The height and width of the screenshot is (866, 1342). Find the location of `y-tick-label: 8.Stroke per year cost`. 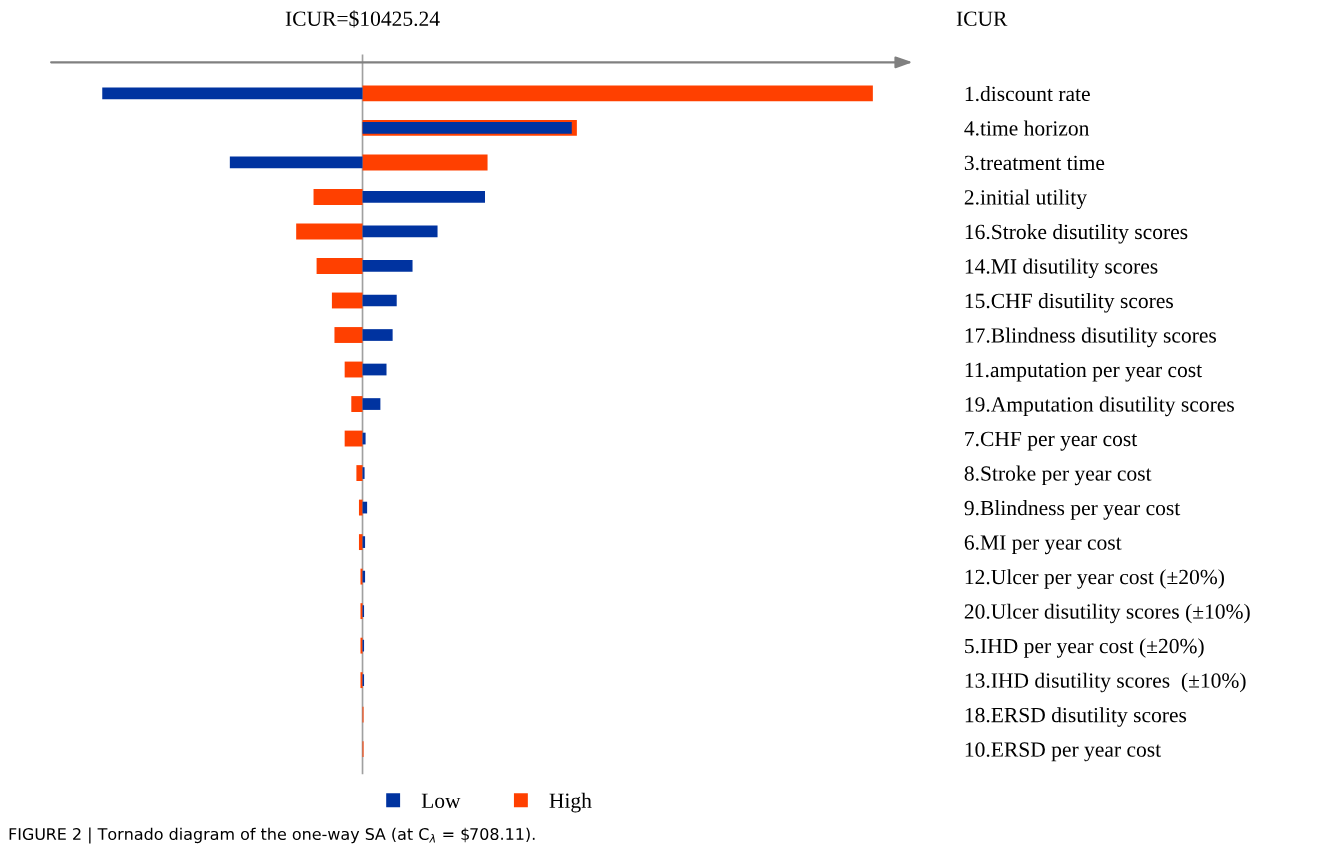

y-tick-label: 8.Stroke per year cost is located at coordinates (1058, 475).